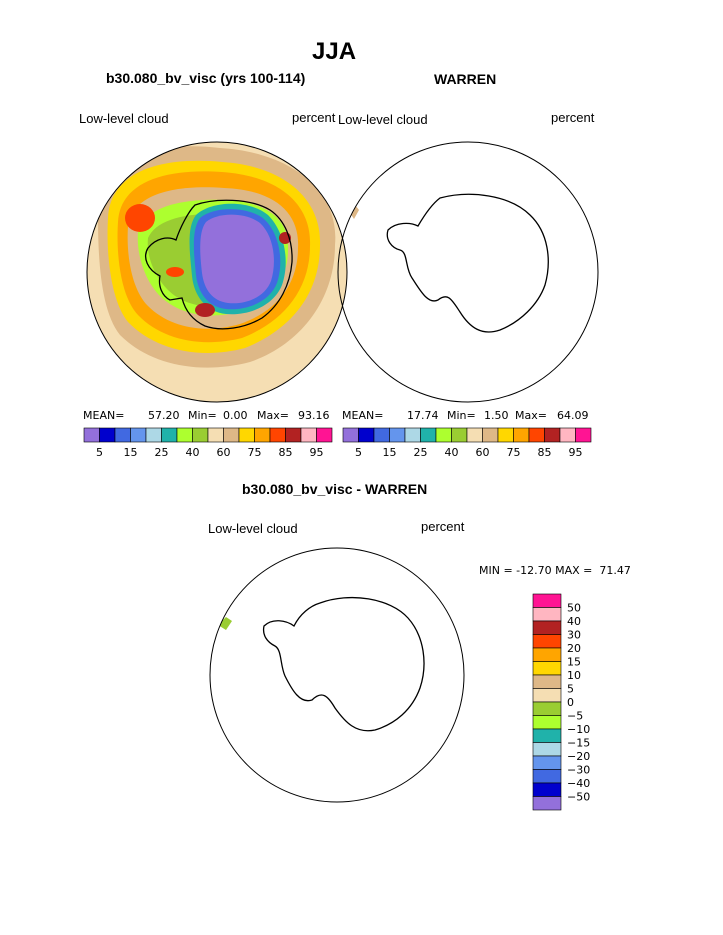  What do you see at coordinates (573, 117) in the screenshot?
I see `panel2-units-label: percent` at bounding box center [573, 117].